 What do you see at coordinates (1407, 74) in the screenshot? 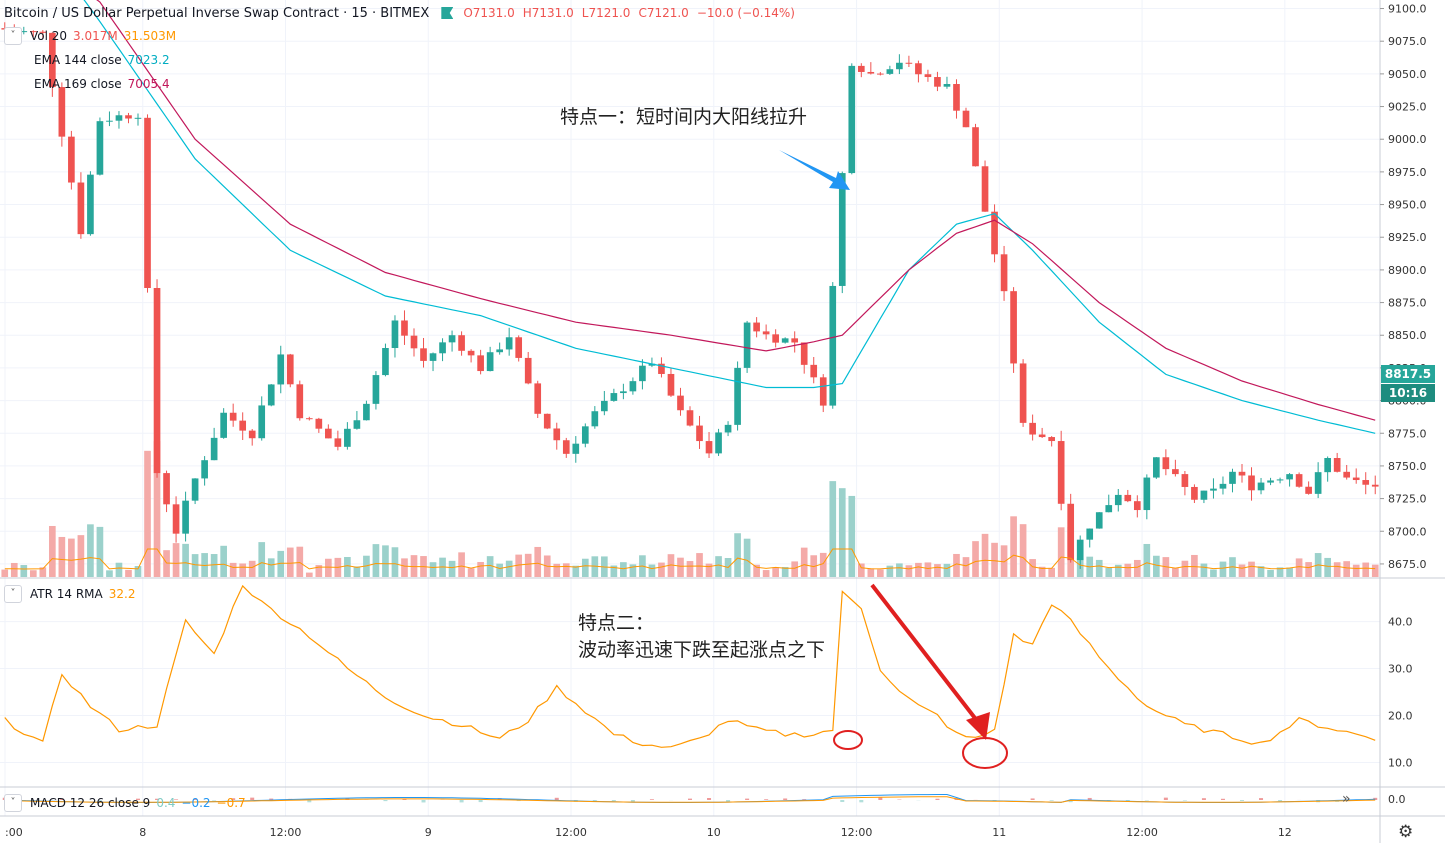
I see `price-tick-label: 9050.0` at bounding box center [1407, 74].